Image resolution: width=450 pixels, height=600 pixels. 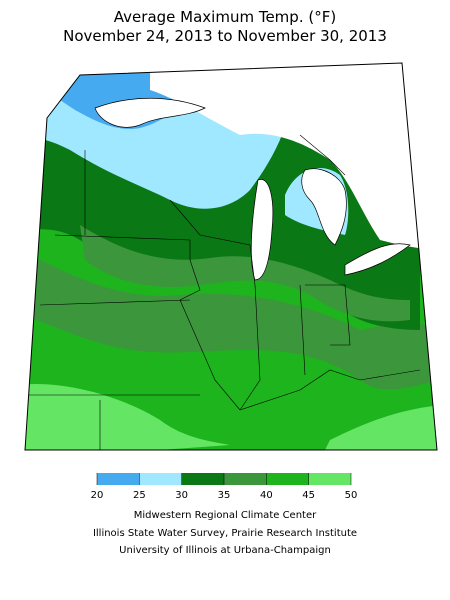 What do you see at coordinates (225, 515) in the screenshot?
I see `credit: Midwestern Regional Climate Center` at bounding box center [225, 515].